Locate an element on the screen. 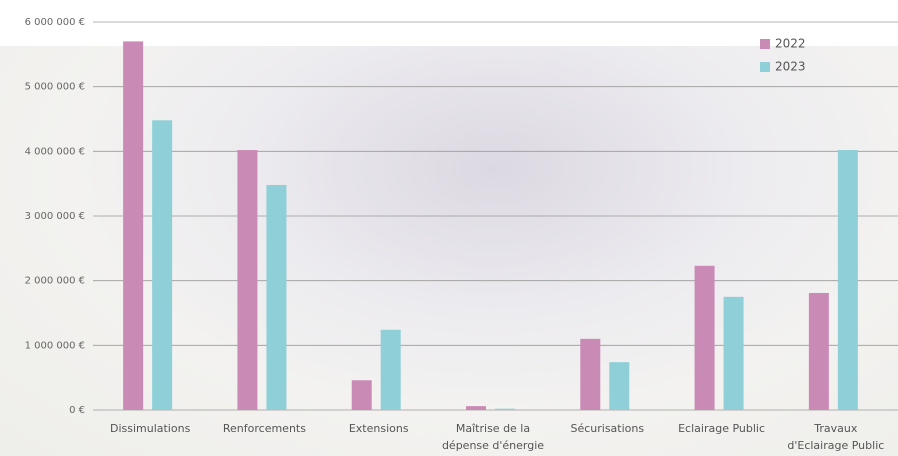 The width and height of the screenshot is (898, 456). x-tick-label: Renforcements is located at coordinates (264, 428).